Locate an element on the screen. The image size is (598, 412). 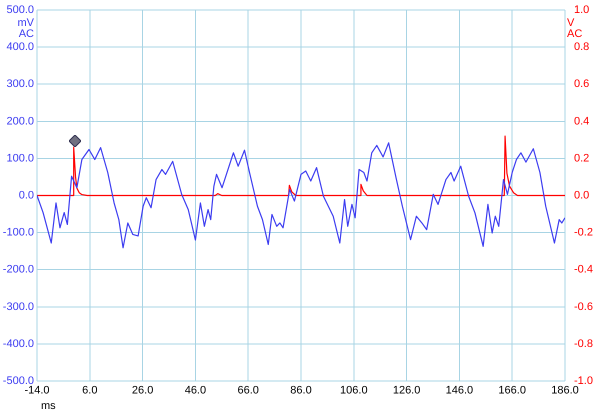
x-tick-label: 106.0 is located at coordinates (354, 390).